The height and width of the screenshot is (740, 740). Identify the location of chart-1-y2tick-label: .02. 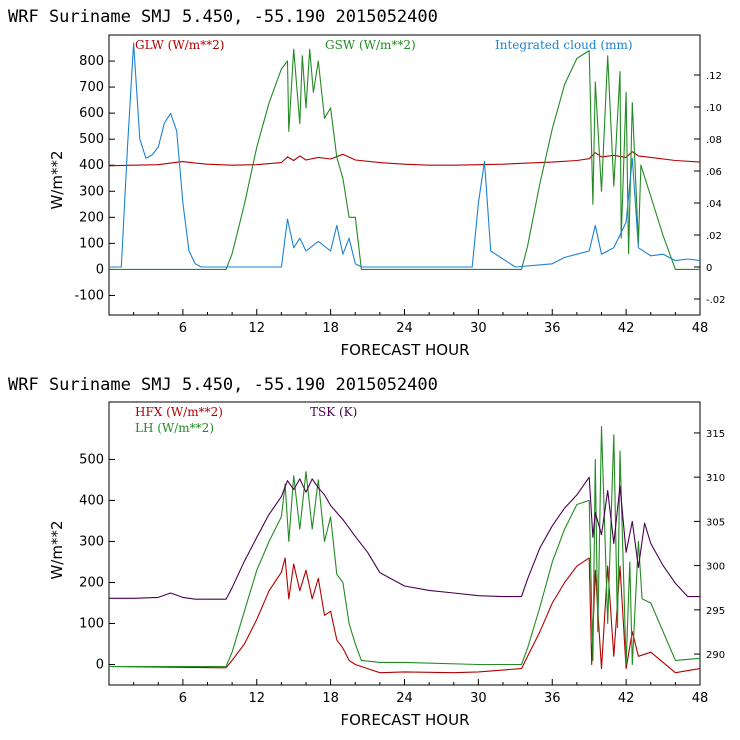
(714, 236).